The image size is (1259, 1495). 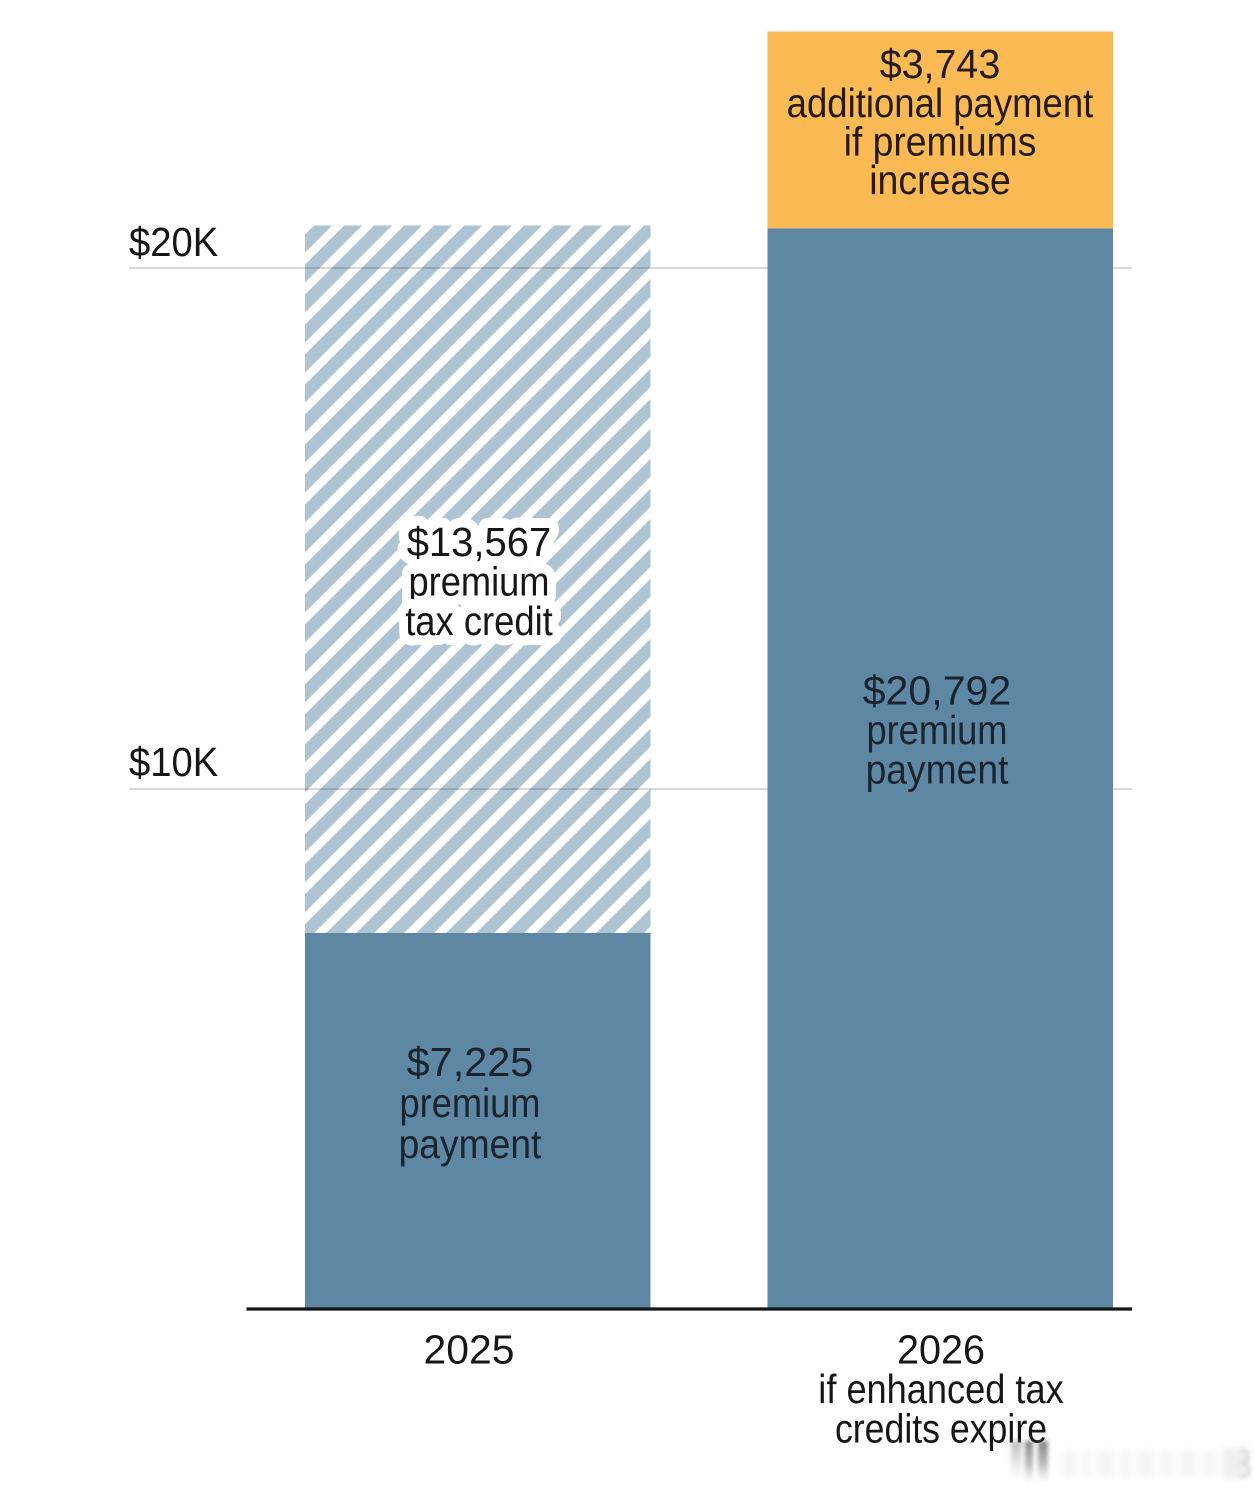 I want to click on svg-text: $3,743, so click(x=940, y=64).